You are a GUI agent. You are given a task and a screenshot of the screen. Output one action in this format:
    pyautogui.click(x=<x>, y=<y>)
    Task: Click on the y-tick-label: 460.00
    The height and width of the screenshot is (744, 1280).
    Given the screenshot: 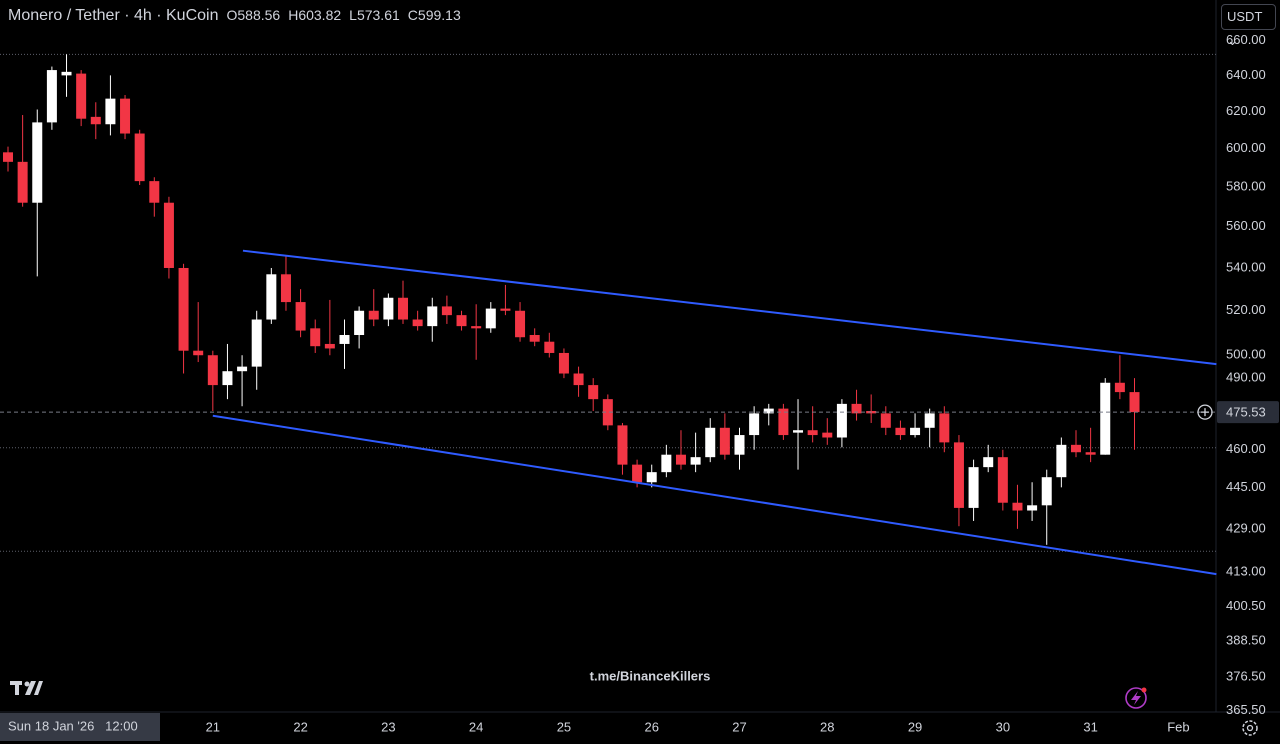 What is the action you would take?
    pyautogui.click(x=1246, y=448)
    